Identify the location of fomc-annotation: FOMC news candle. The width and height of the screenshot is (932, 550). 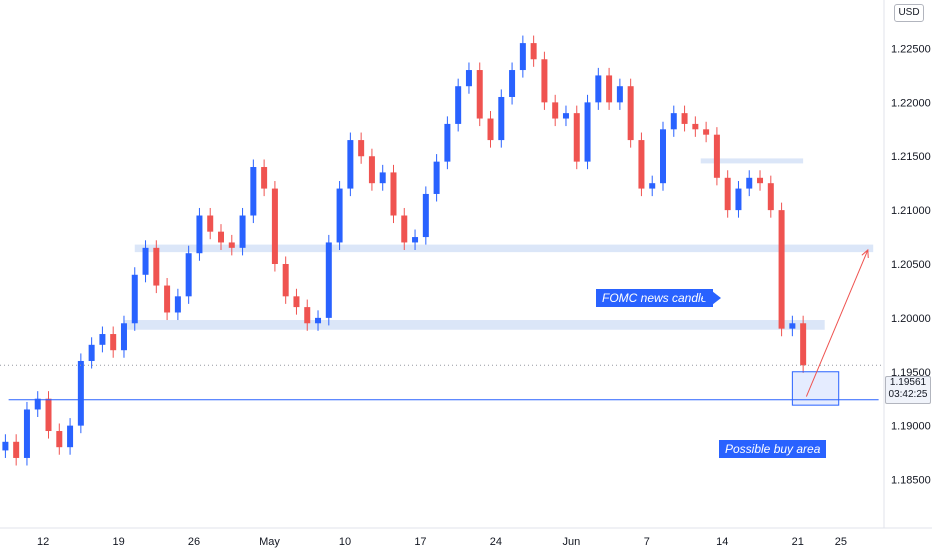
(655, 298).